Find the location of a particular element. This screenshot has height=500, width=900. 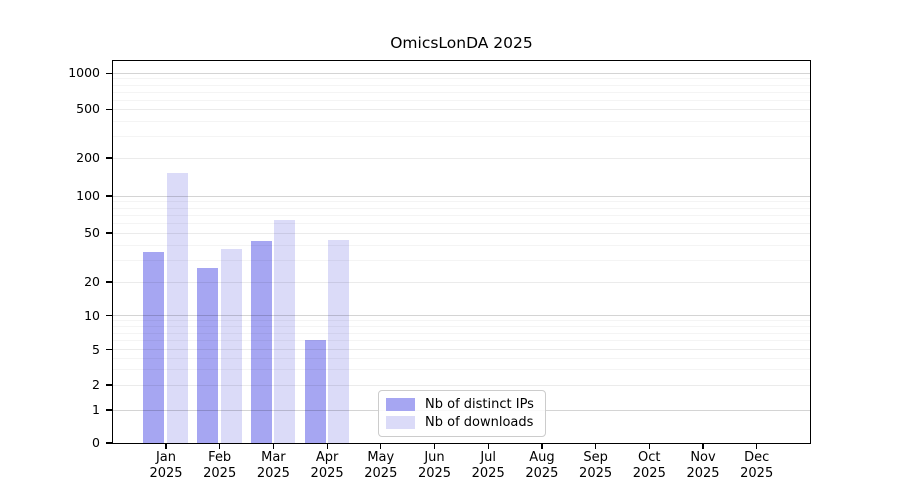

legend-item-distinct-ips: Nb of distinct IPs is located at coordinates (461, 404).